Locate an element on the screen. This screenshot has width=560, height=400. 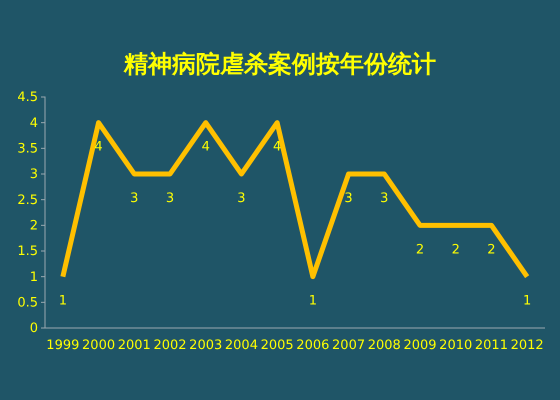
x-tick-label: 2011 is located at coordinates (491, 346).